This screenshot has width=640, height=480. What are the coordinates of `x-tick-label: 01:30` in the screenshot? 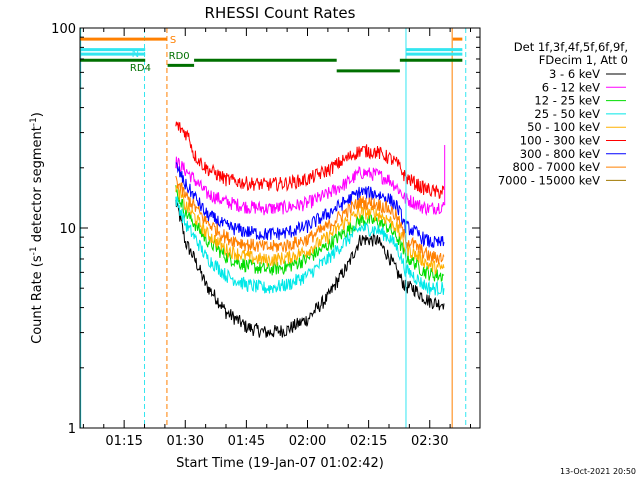 It's located at (185, 441).